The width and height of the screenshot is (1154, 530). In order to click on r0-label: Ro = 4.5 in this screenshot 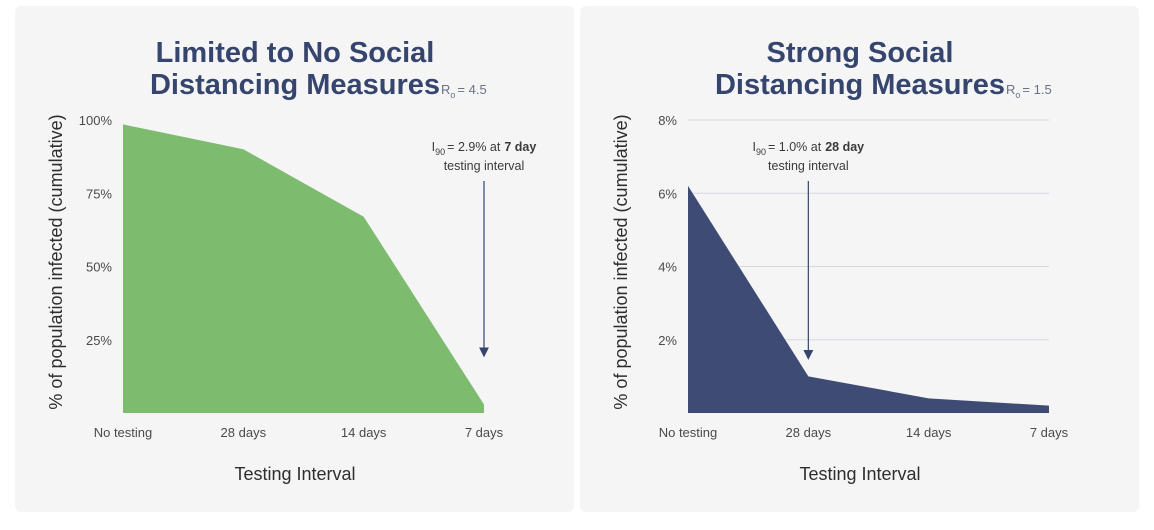, I will do `click(464, 91)`.